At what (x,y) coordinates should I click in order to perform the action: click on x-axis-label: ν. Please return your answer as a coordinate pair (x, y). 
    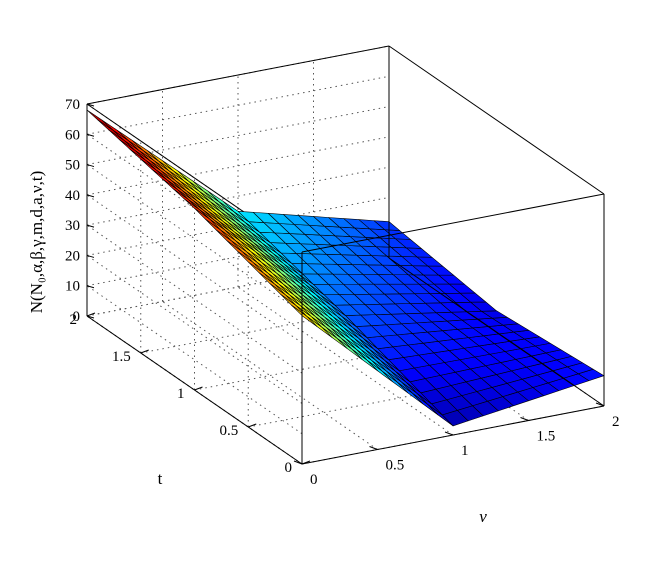
    Looking at the image, I should click on (483, 516).